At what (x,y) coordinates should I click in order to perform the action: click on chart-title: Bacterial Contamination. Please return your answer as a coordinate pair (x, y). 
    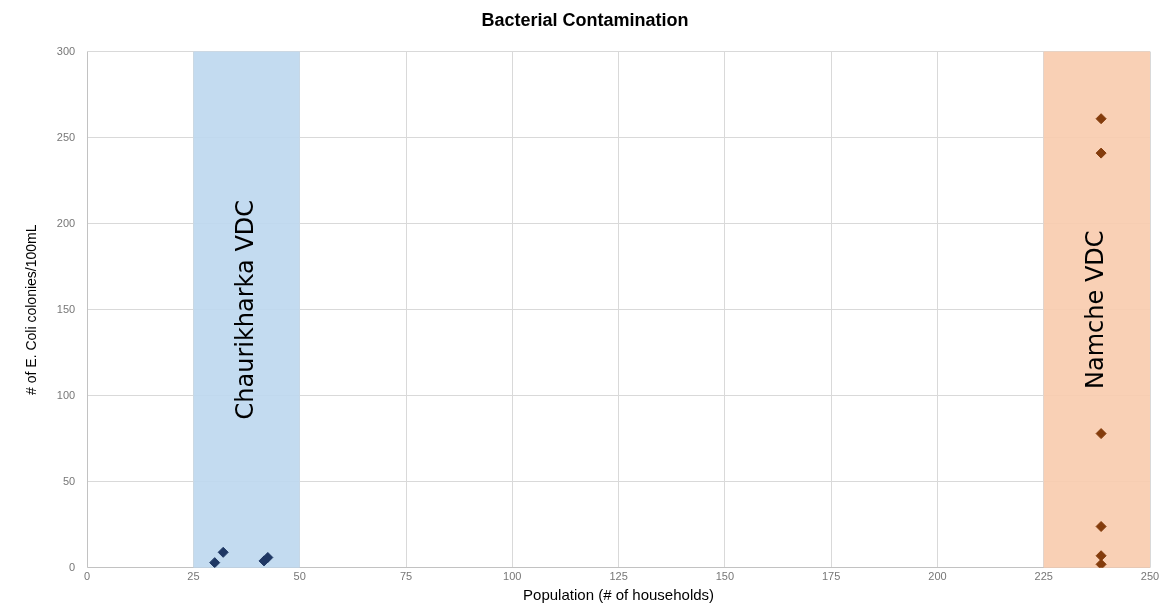
    Looking at the image, I should click on (585, 19).